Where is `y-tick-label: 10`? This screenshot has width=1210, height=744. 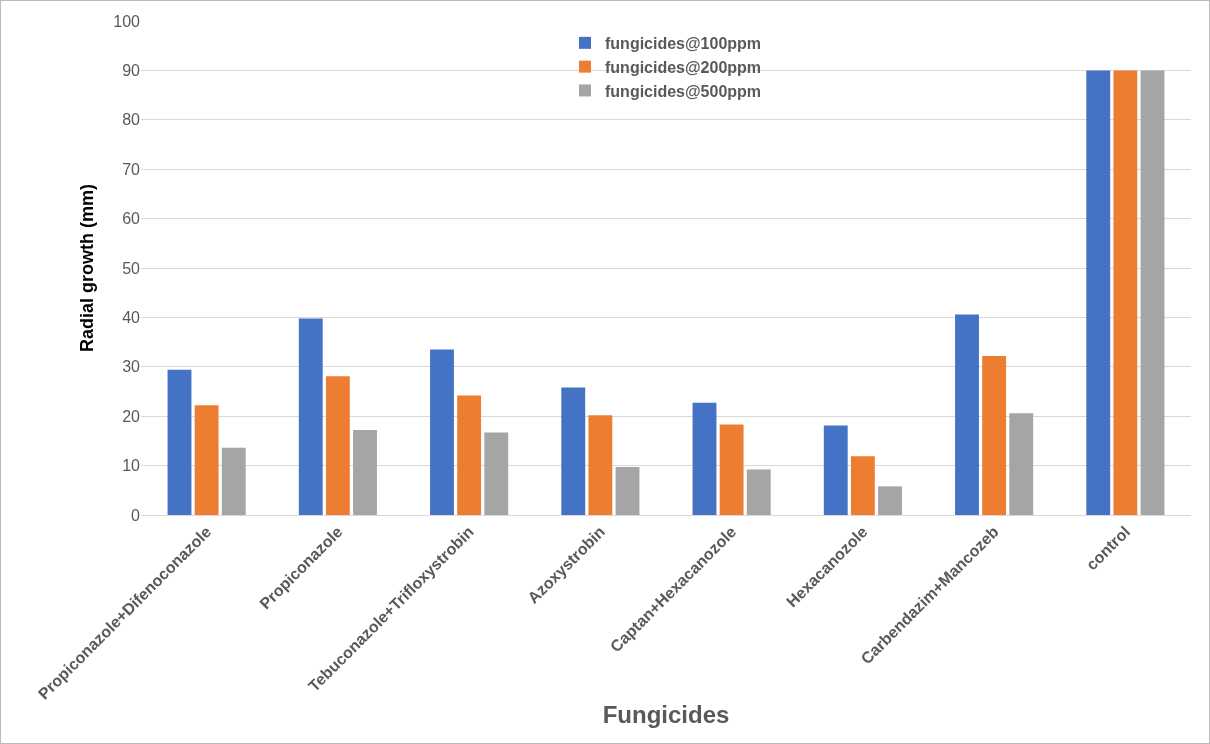
y-tick-label: 10 is located at coordinates (131, 466).